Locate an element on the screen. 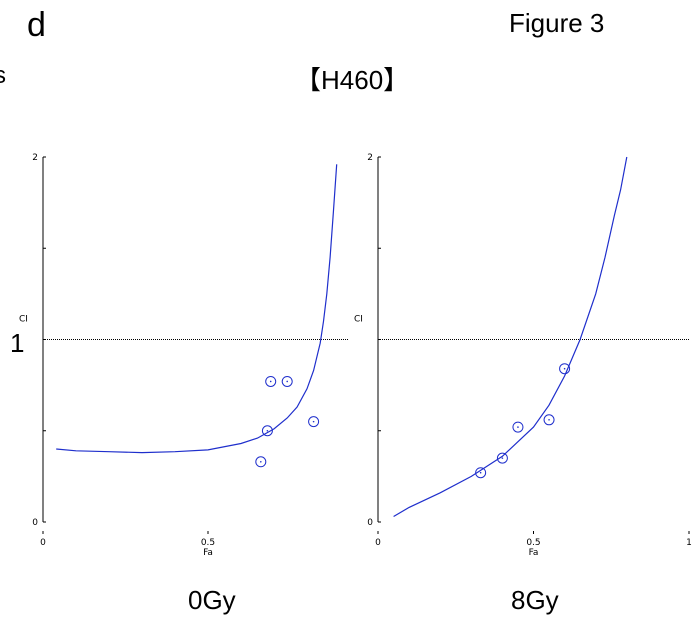 Image resolution: width=696 pixels, height=623 pixels. panel-2-x-tick-label: 0 is located at coordinates (378, 543).